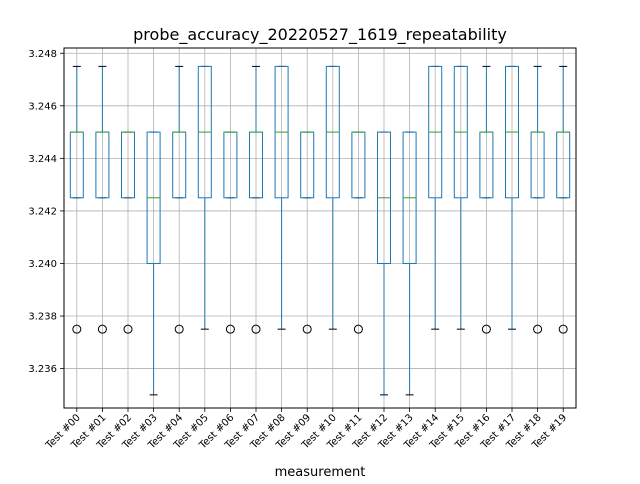 The width and height of the screenshot is (640, 484). I want to click on y-tick-label: 3.248, so click(42, 54).